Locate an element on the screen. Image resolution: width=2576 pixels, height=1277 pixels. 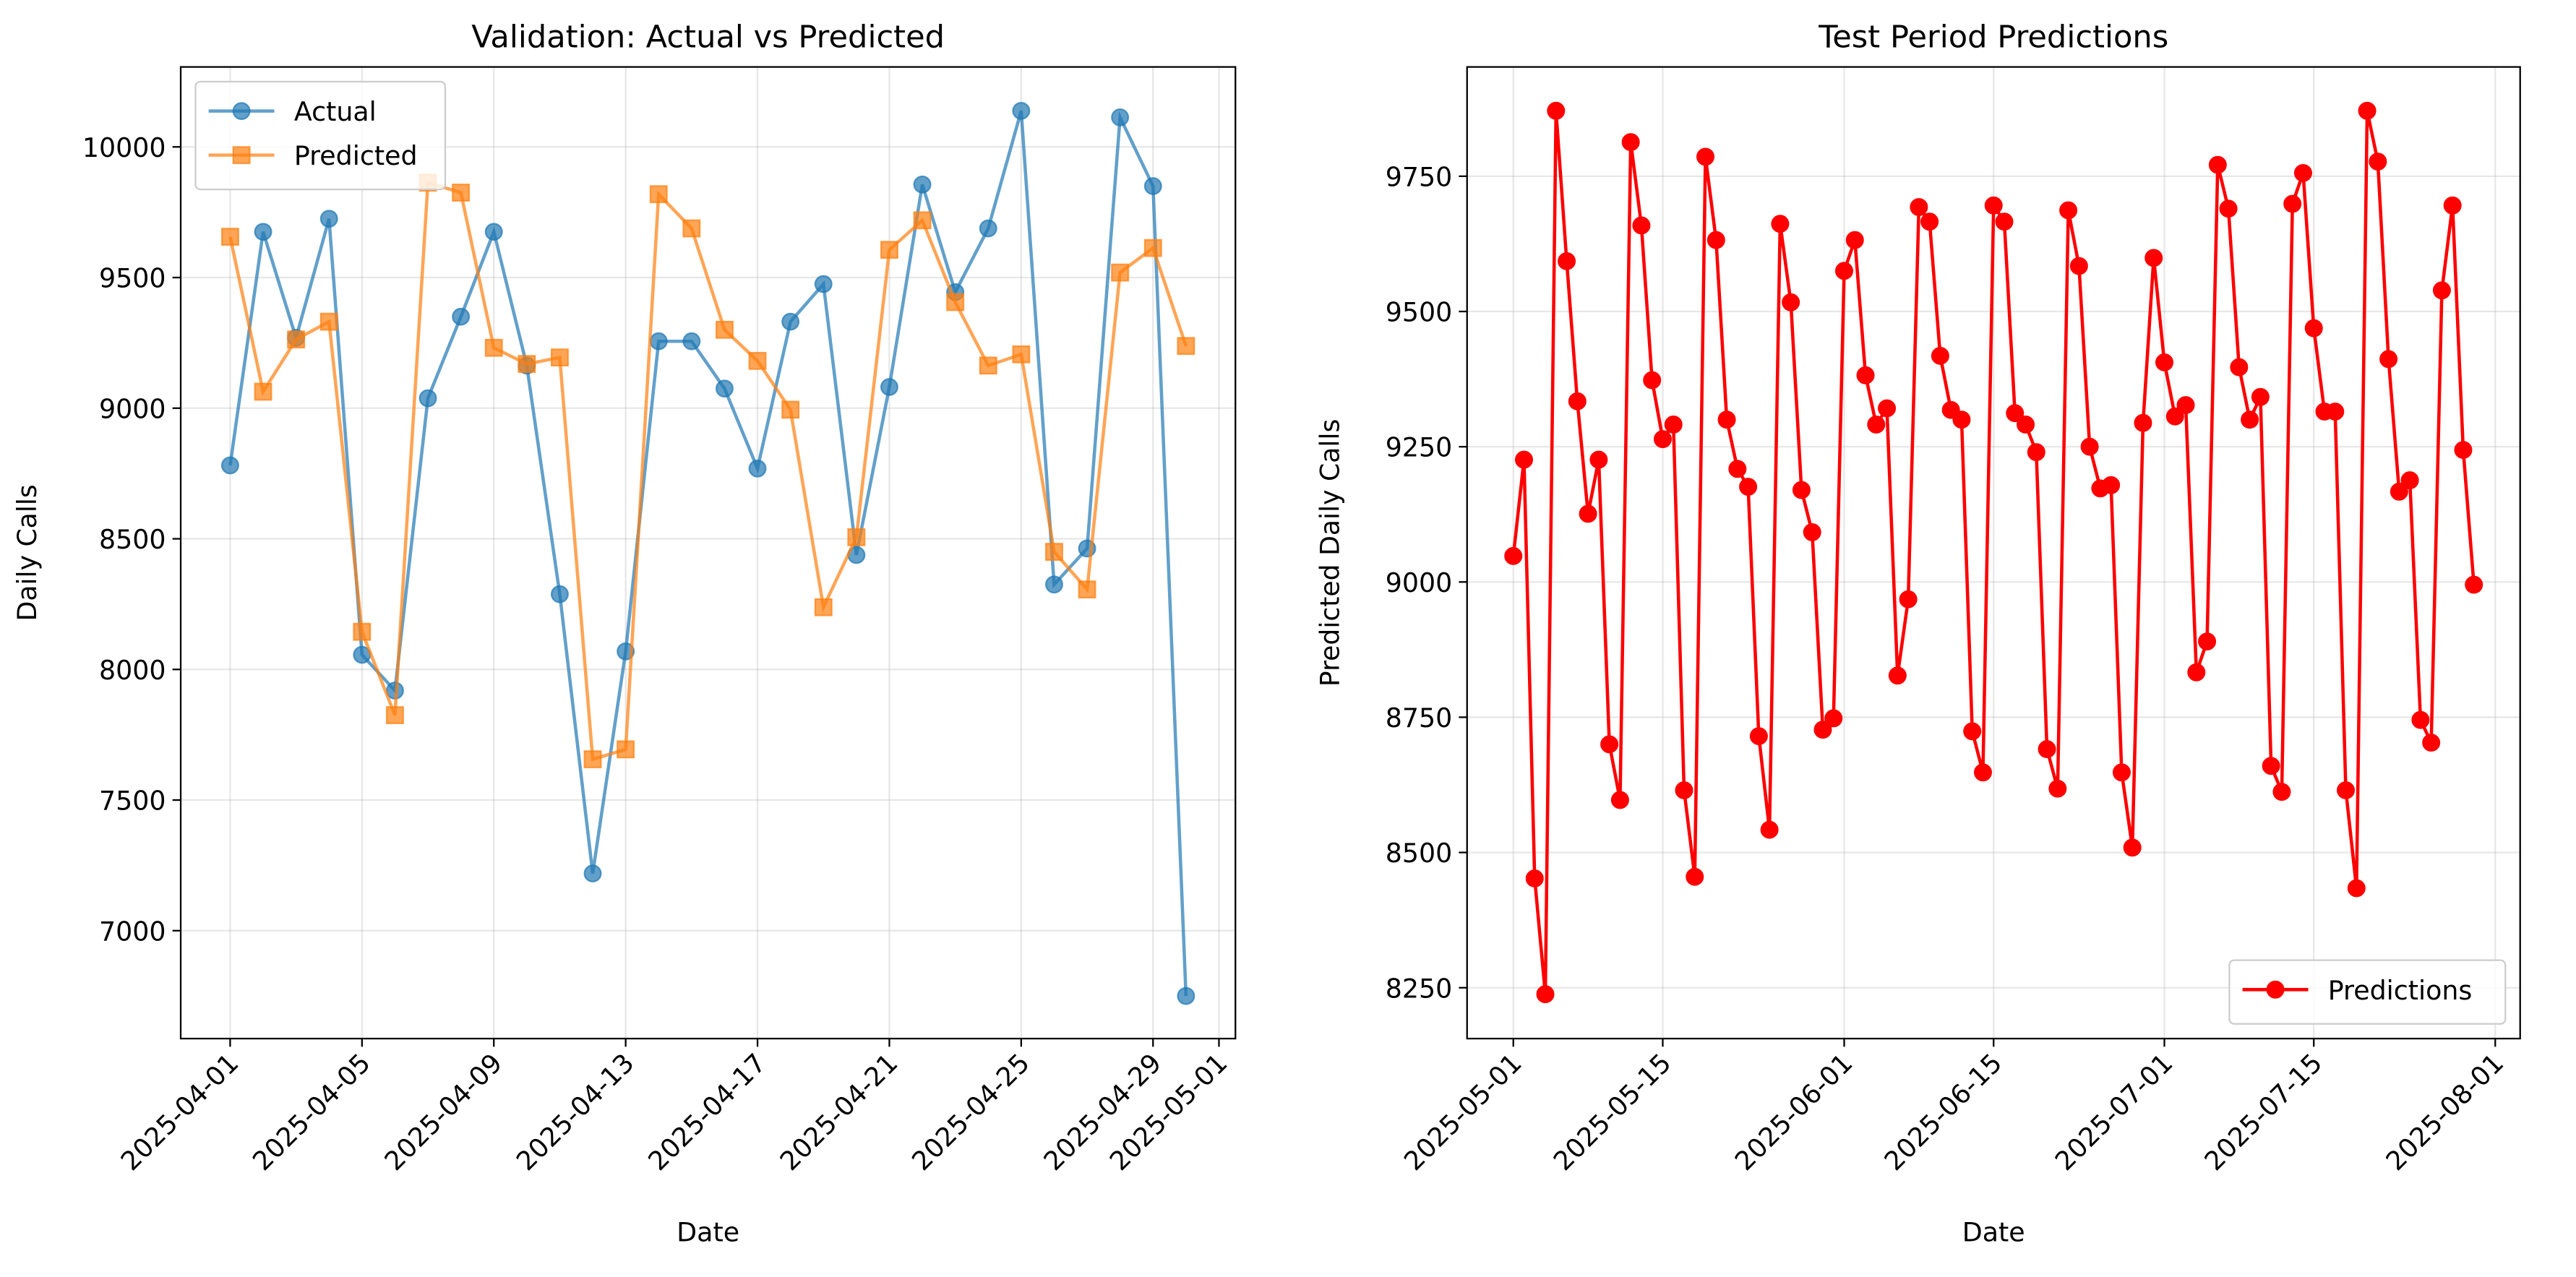
legend-box is located at coordinates (2368, 992).